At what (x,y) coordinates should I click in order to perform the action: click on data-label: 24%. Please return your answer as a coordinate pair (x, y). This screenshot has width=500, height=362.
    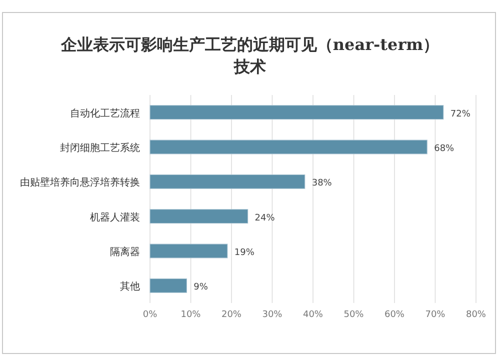
    Looking at the image, I should click on (265, 218).